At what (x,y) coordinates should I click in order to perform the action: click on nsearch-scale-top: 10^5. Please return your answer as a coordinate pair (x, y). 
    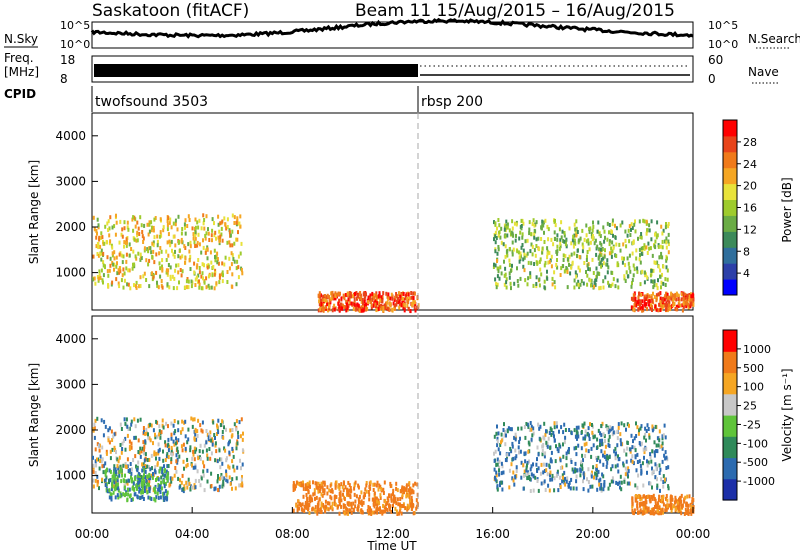
    Looking at the image, I should click on (723, 25).